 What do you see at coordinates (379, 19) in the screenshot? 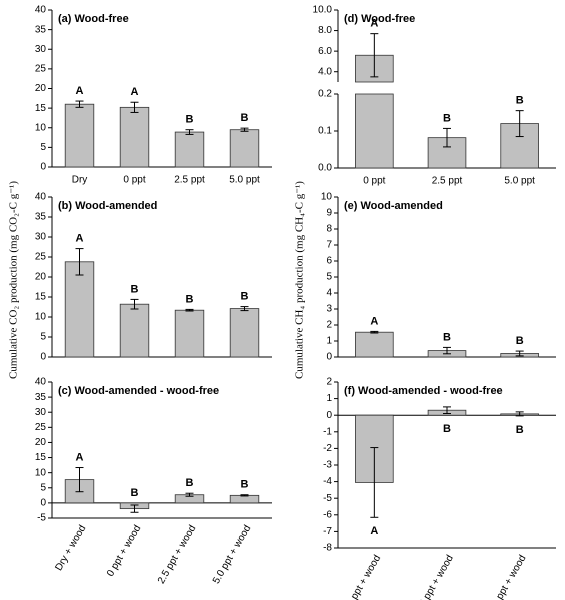
I see `panel-title: (d) Wood-free` at bounding box center [379, 19].